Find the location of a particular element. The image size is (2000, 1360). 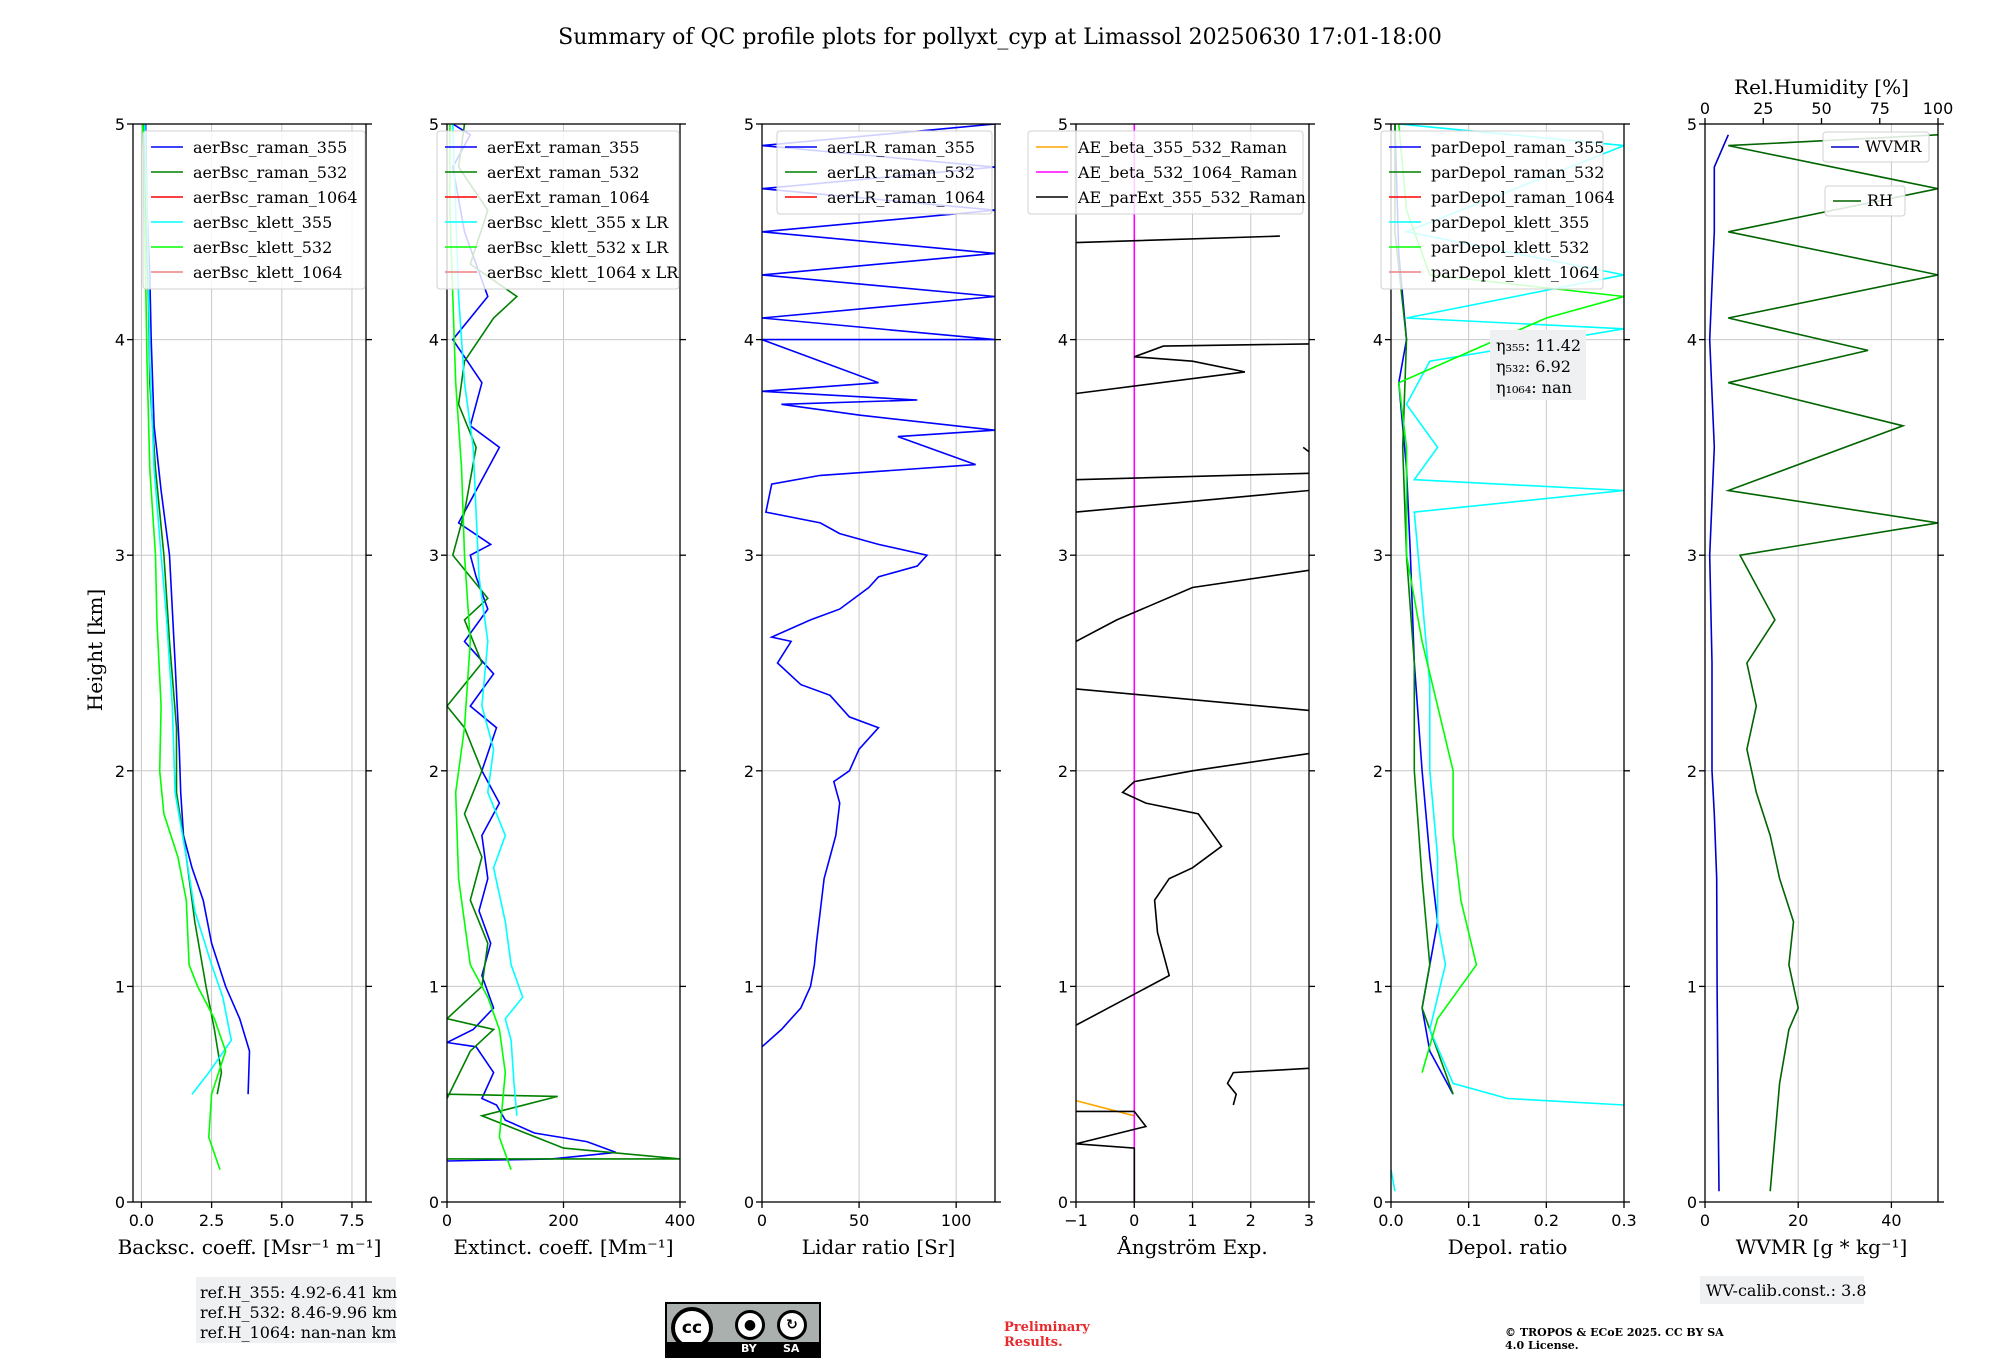

series-line-ae-beta-355-532-raman is located at coordinates (1105, 1108).